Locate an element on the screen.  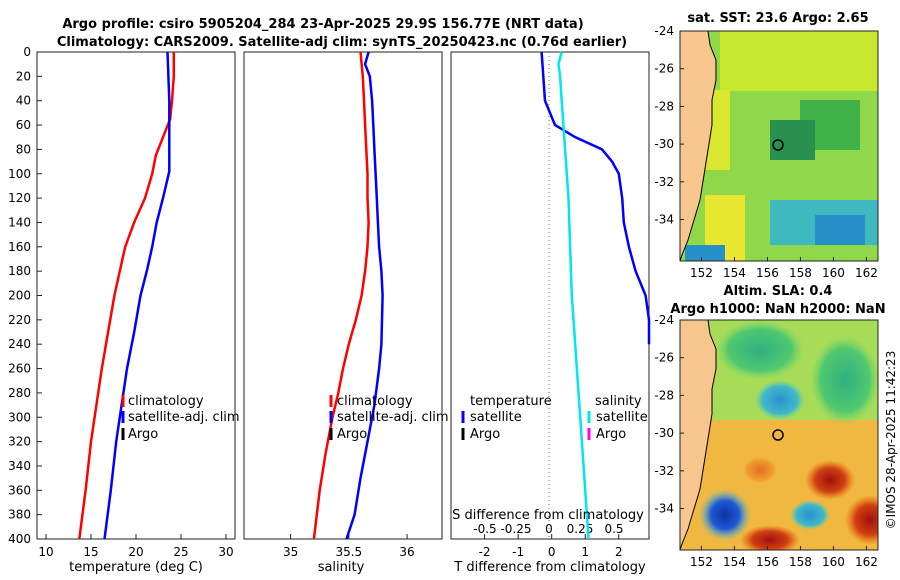
y-tick-label: 220 is located at coordinates (19, 320).